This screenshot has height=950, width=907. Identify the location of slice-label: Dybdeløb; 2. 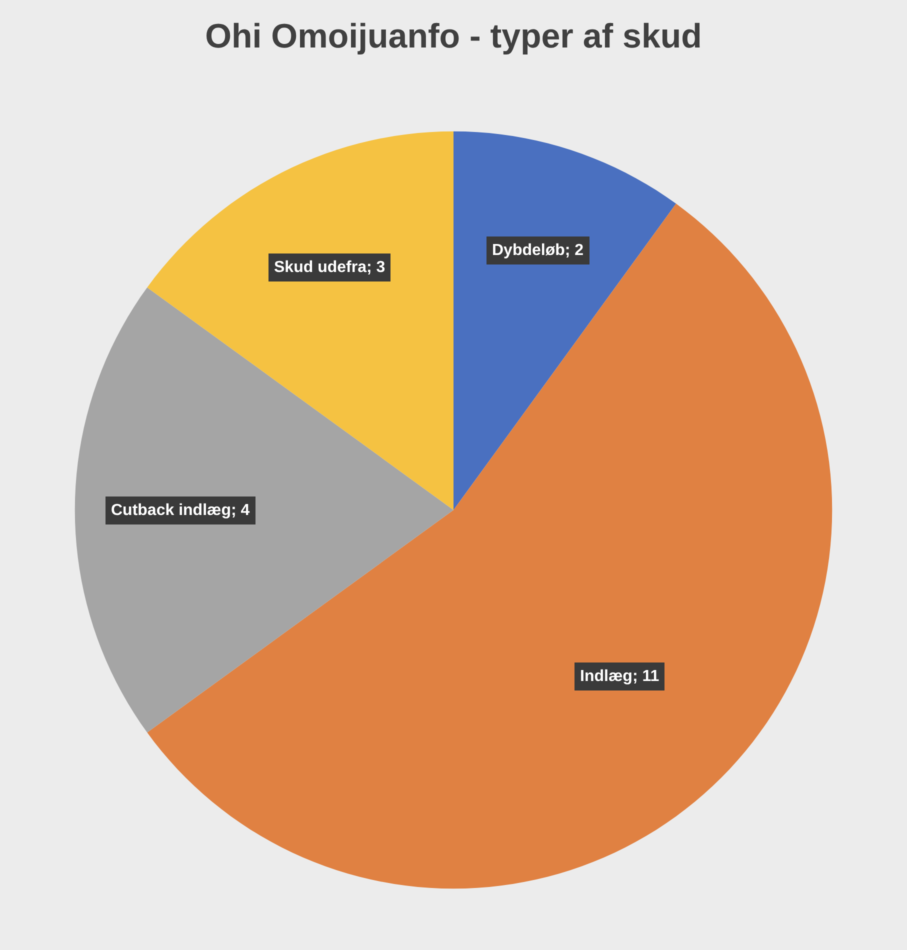
(538, 250).